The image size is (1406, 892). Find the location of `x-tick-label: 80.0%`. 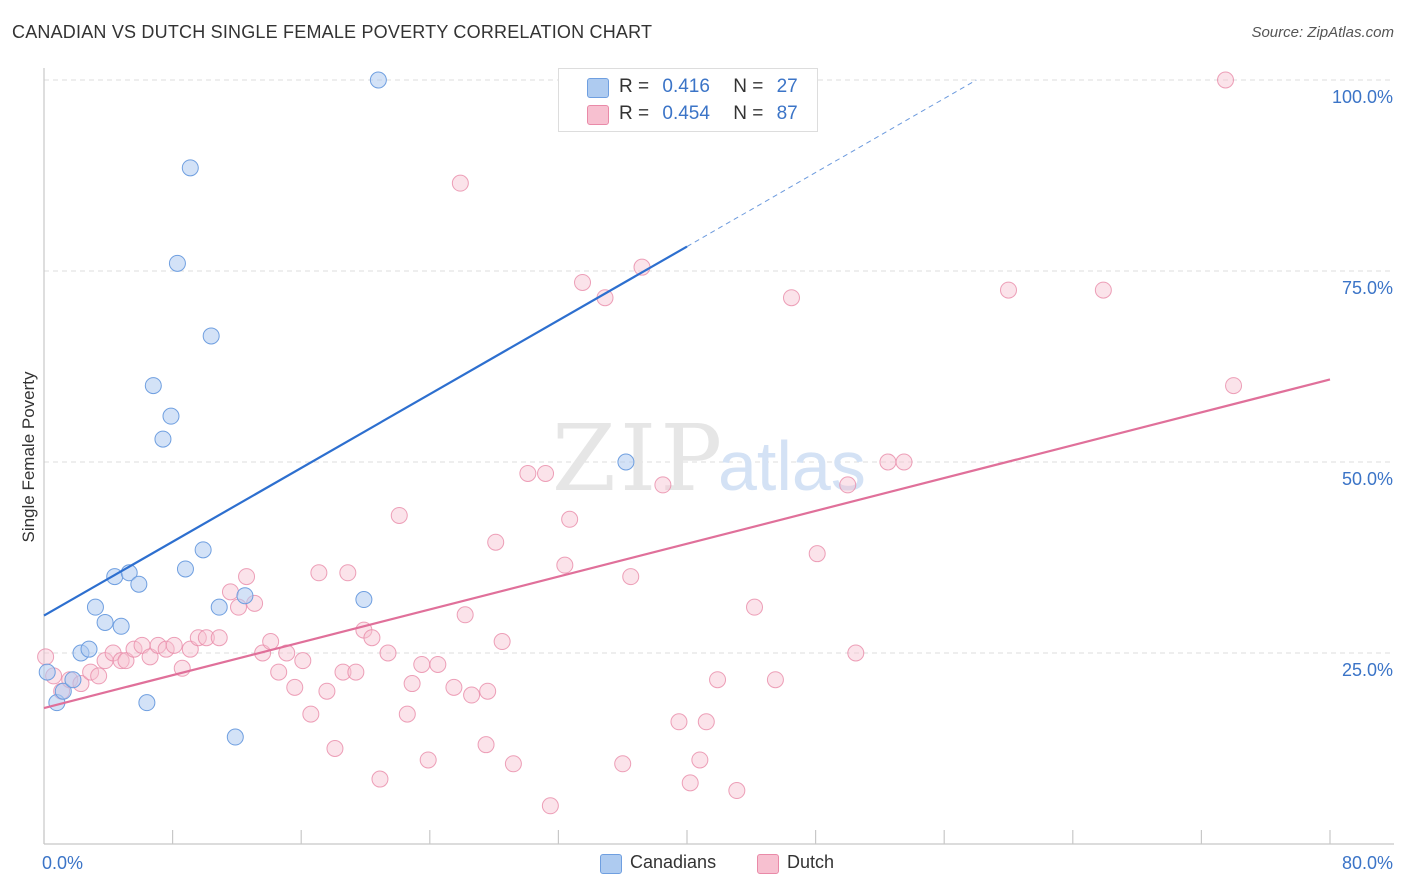

x-tick-label: 80.0% is located at coordinates (1367, 863).